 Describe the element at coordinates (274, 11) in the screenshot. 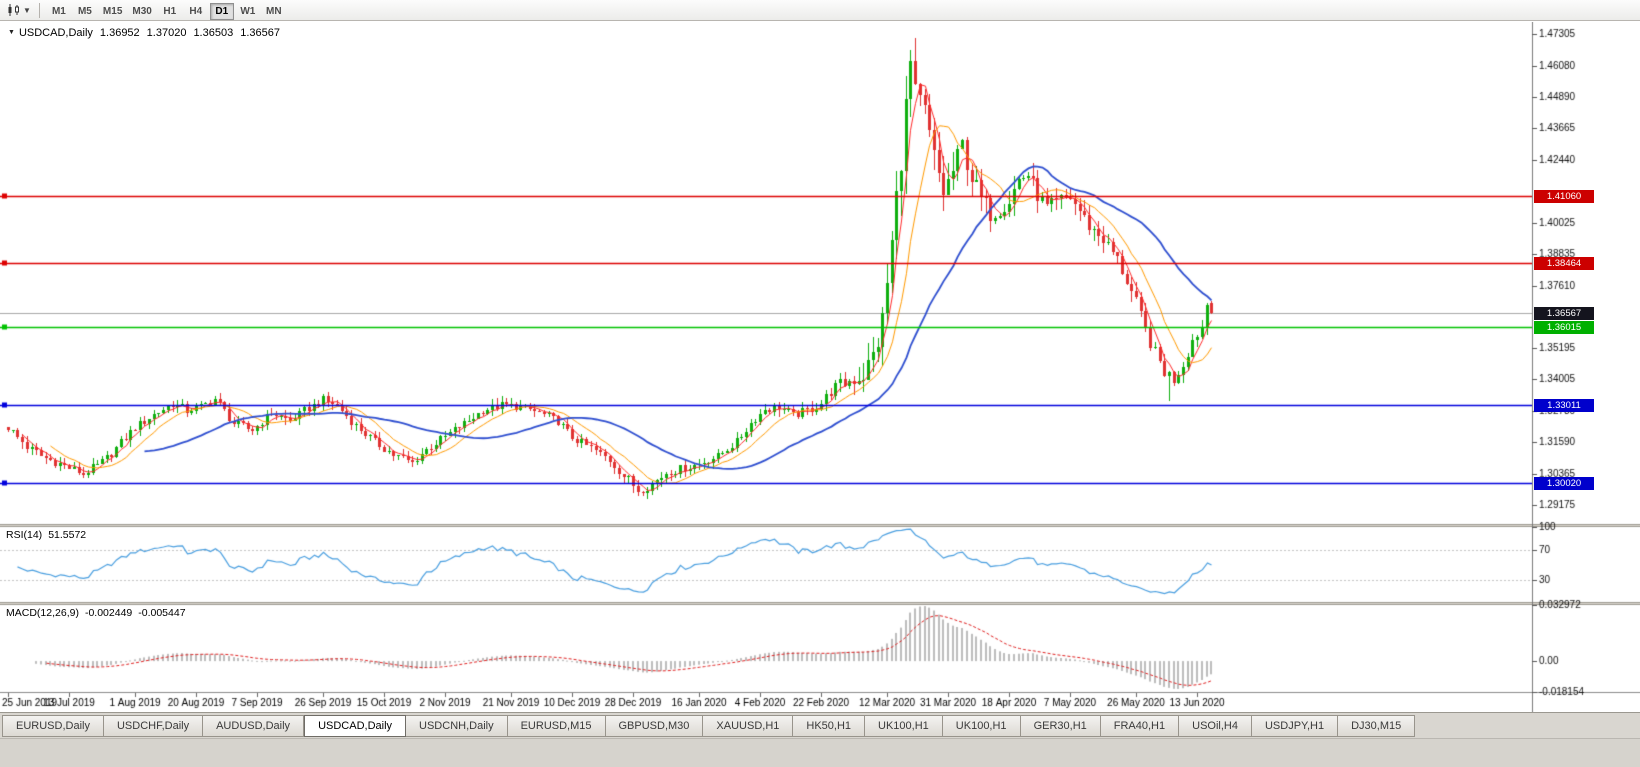

I see `timeframe-button-mn: MN` at that location.